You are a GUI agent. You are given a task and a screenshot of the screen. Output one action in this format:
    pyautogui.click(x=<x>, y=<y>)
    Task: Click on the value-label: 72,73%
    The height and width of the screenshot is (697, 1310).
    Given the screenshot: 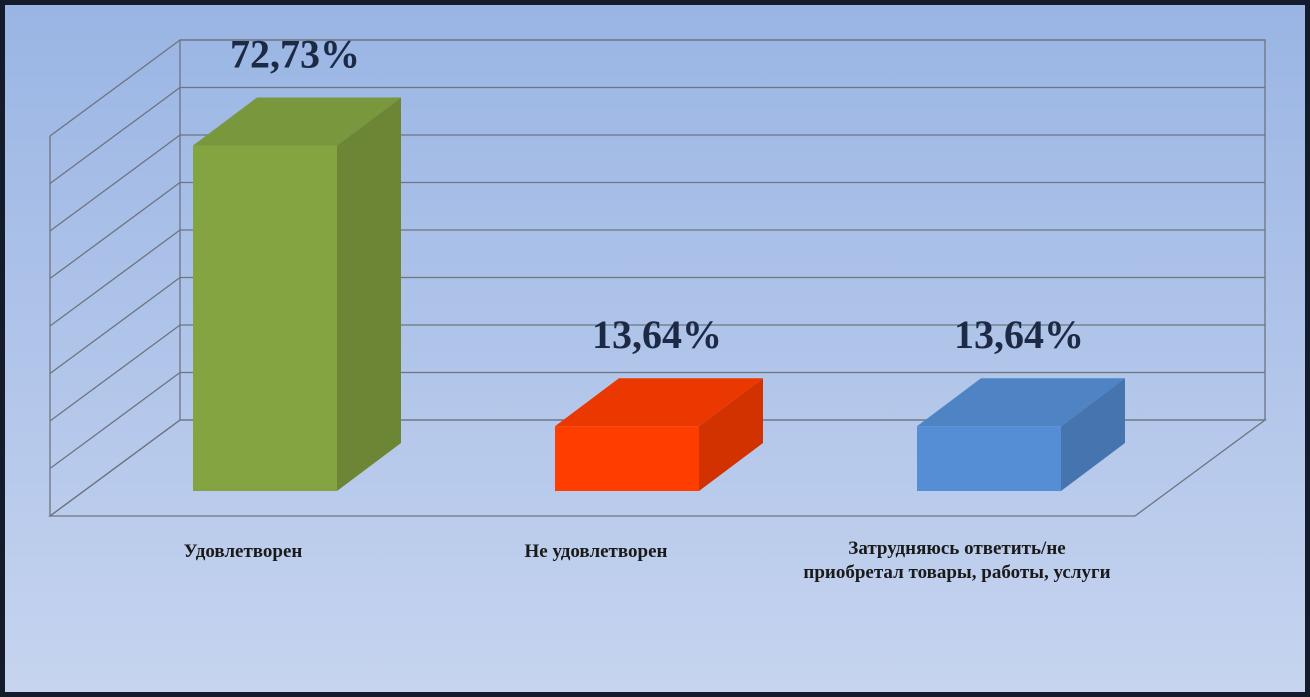 What is the action you would take?
    pyautogui.click(x=295, y=54)
    